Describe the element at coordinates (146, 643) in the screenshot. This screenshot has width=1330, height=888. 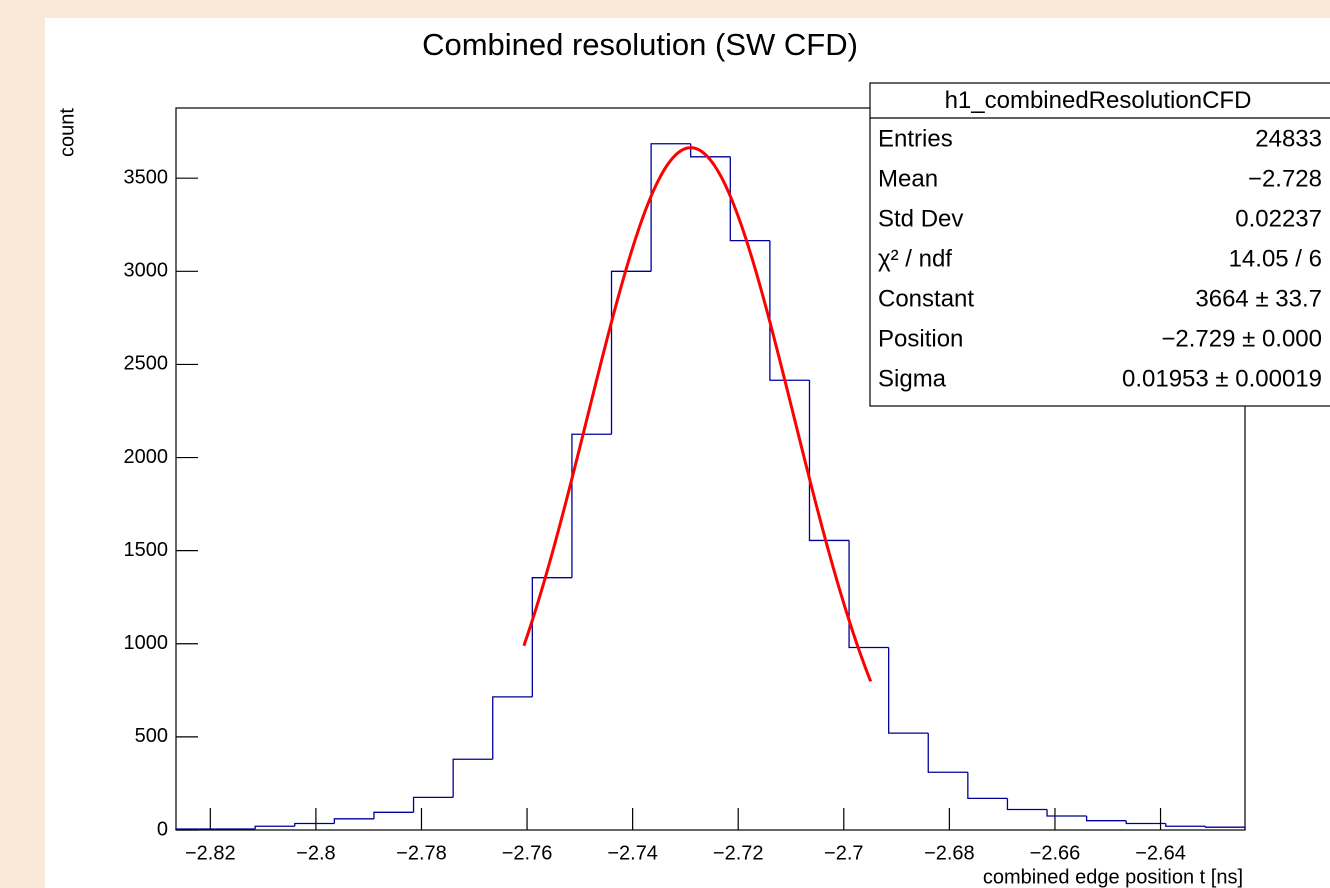
I see `y-tick-label: 1000` at that location.